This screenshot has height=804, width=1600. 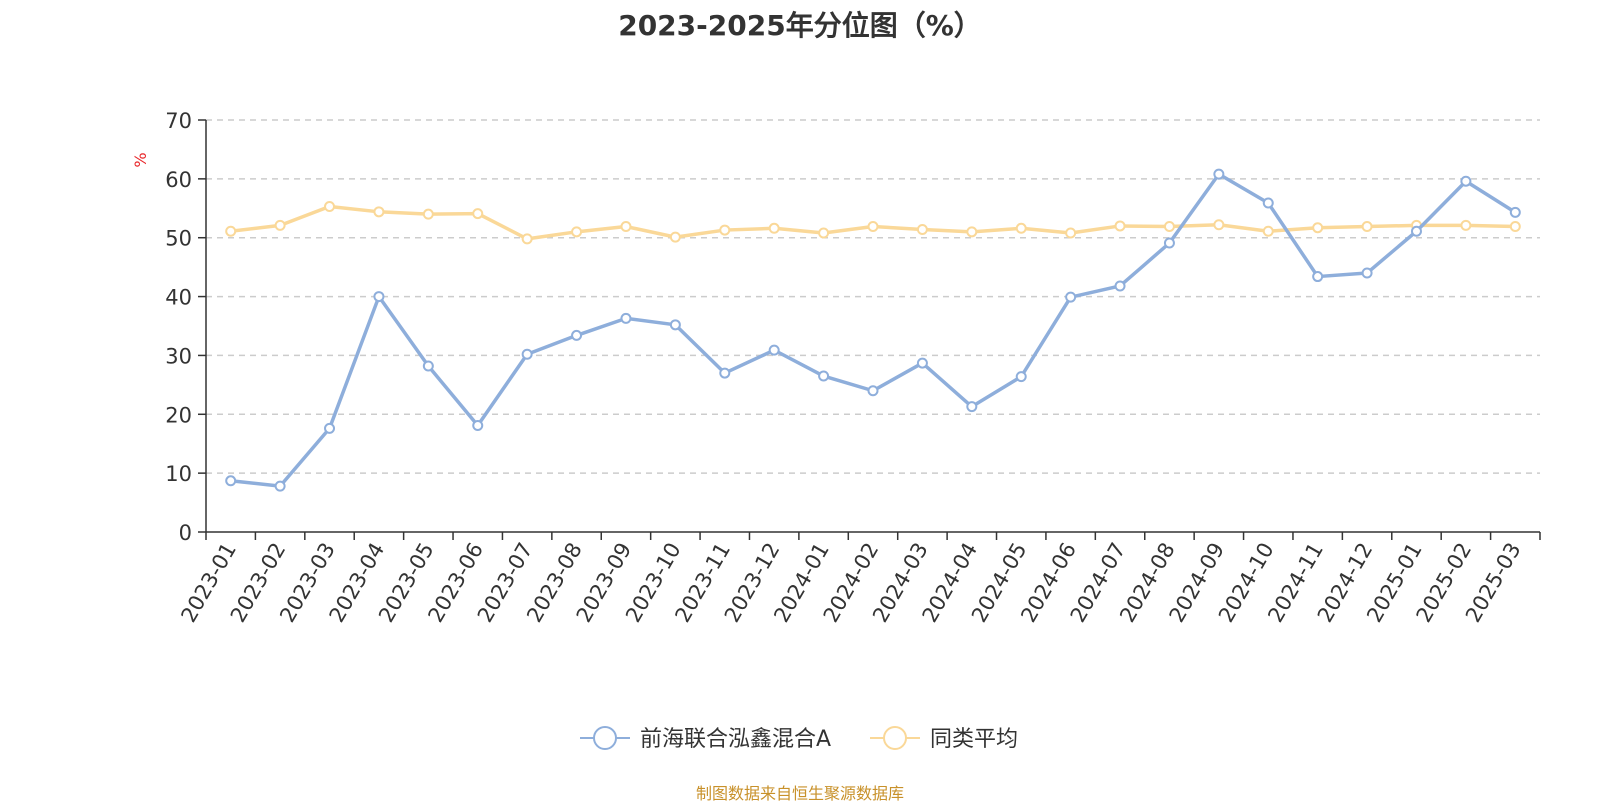 What do you see at coordinates (178, 356) in the screenshot?
I see `y-tick-label: 30` at bounding box center [178, 356].